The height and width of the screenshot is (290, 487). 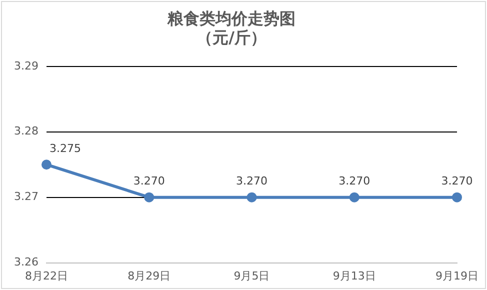 I want to click on chart-title: 粮食类均价走势图, so click(x=231, y=18).